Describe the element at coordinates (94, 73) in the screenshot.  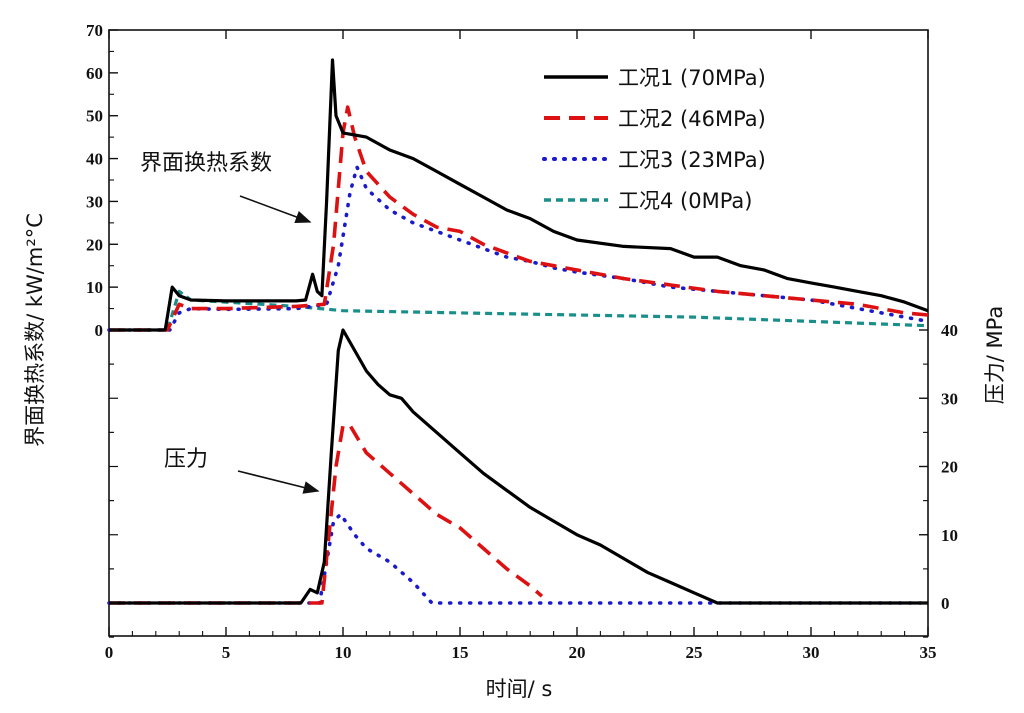
I see `y-left-tick-label: 60` at that location.